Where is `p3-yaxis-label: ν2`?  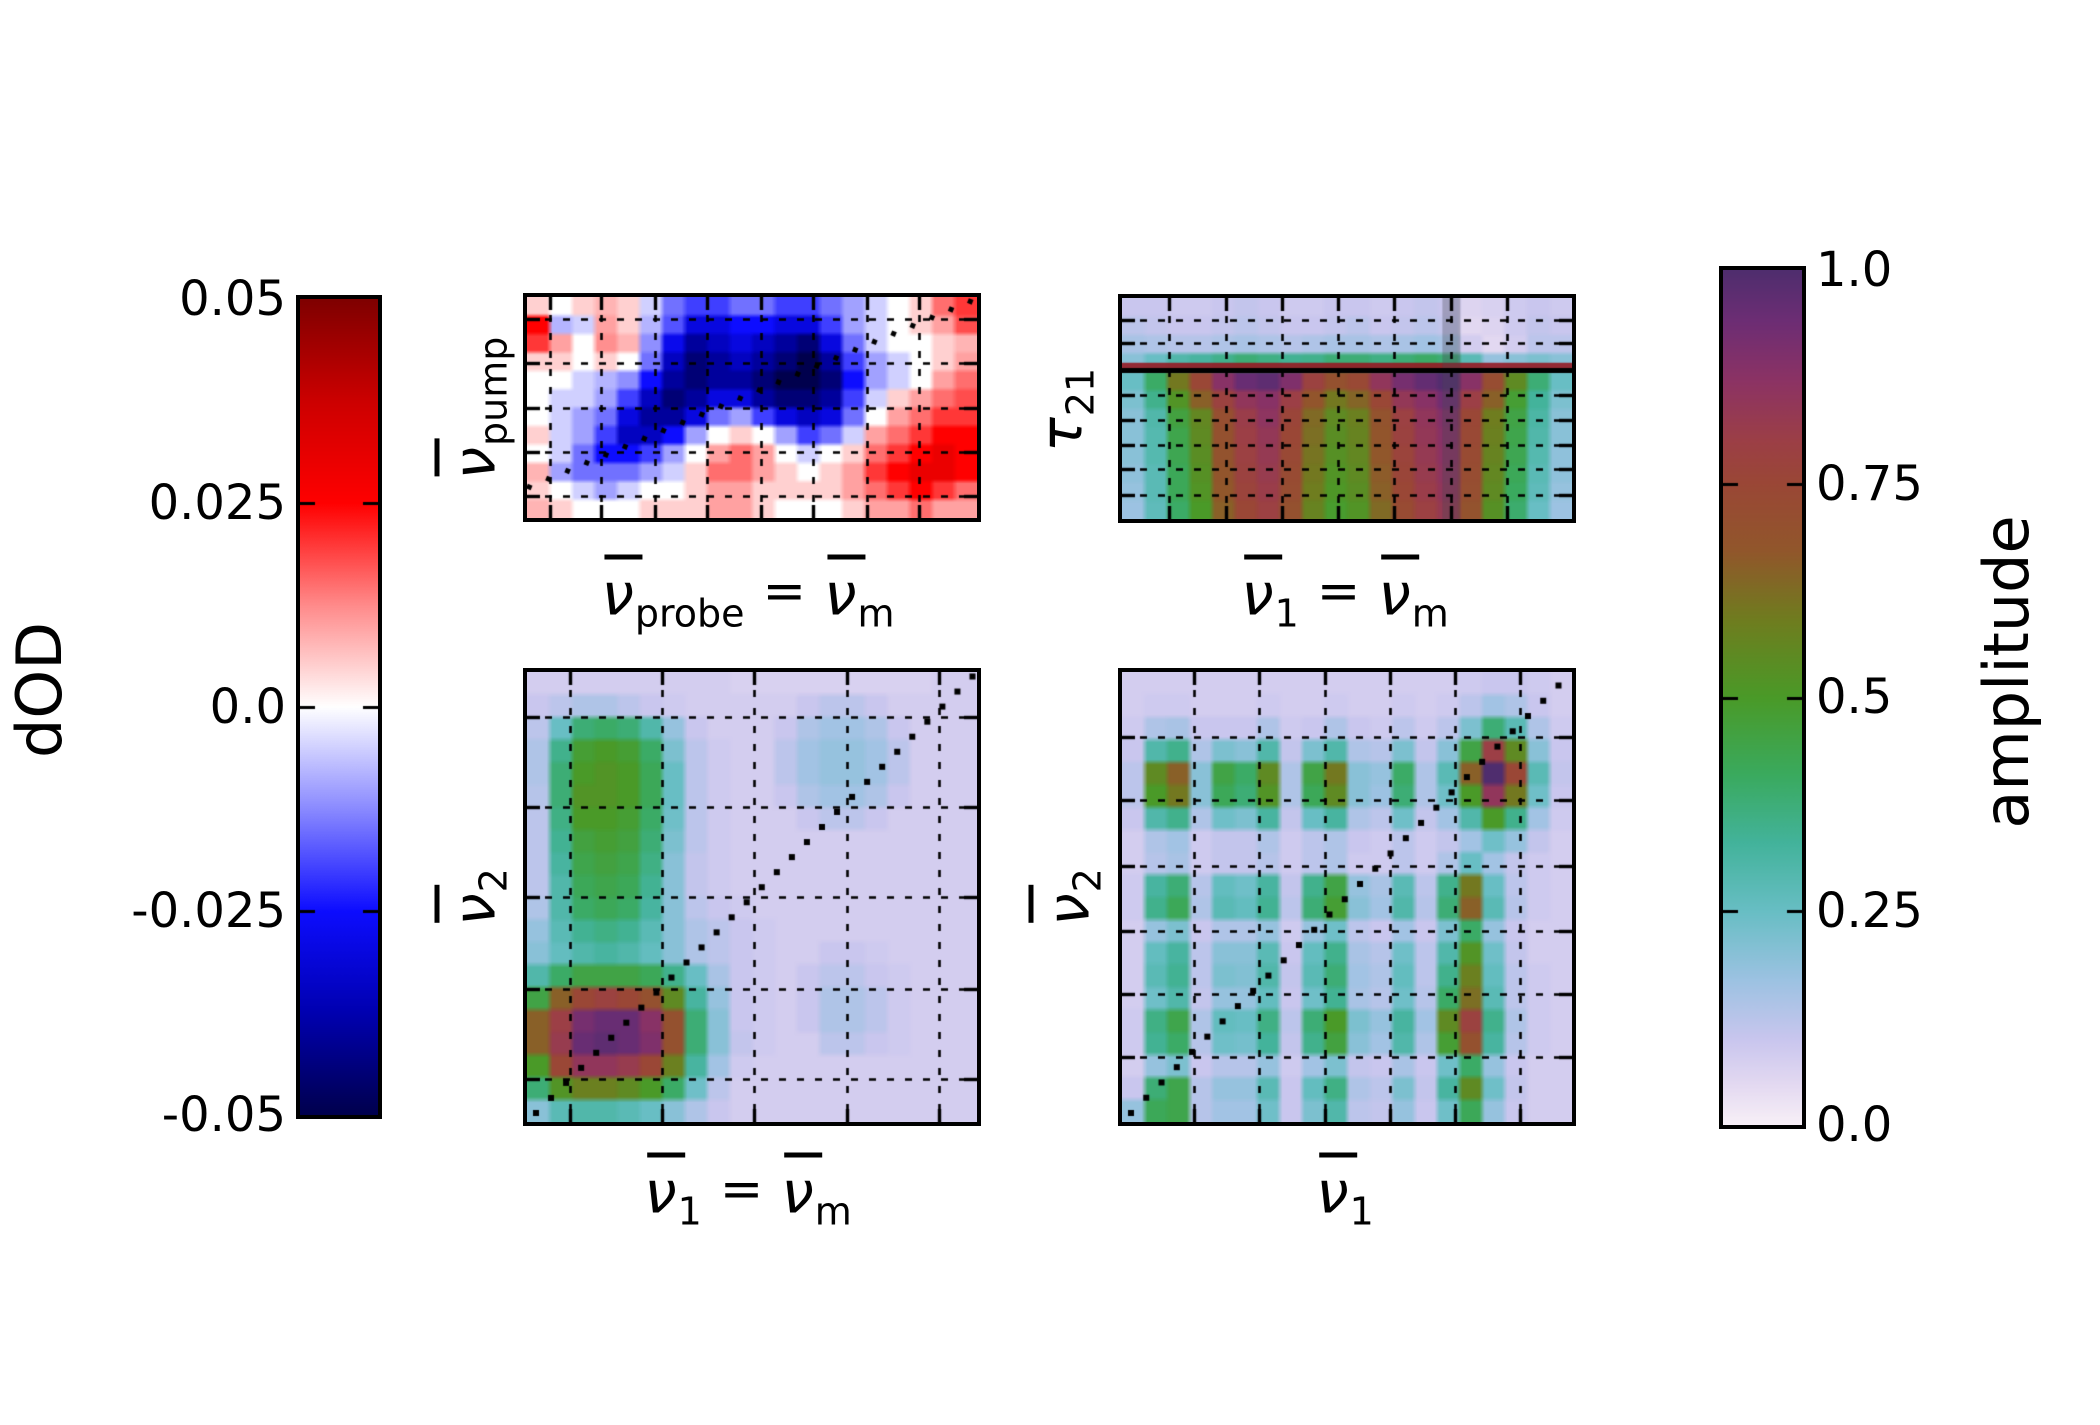 p3-yaxis-label: ν2 is located at coordinates (474, 897).